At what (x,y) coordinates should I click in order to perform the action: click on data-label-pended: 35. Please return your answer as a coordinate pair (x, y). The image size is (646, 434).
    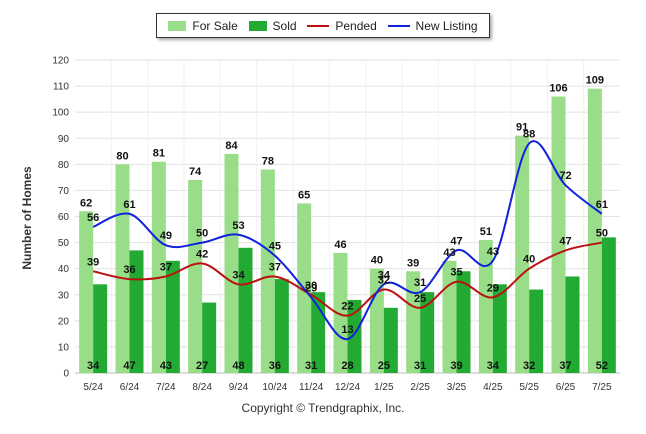
    Looking at the image, I should click on (456, 273).